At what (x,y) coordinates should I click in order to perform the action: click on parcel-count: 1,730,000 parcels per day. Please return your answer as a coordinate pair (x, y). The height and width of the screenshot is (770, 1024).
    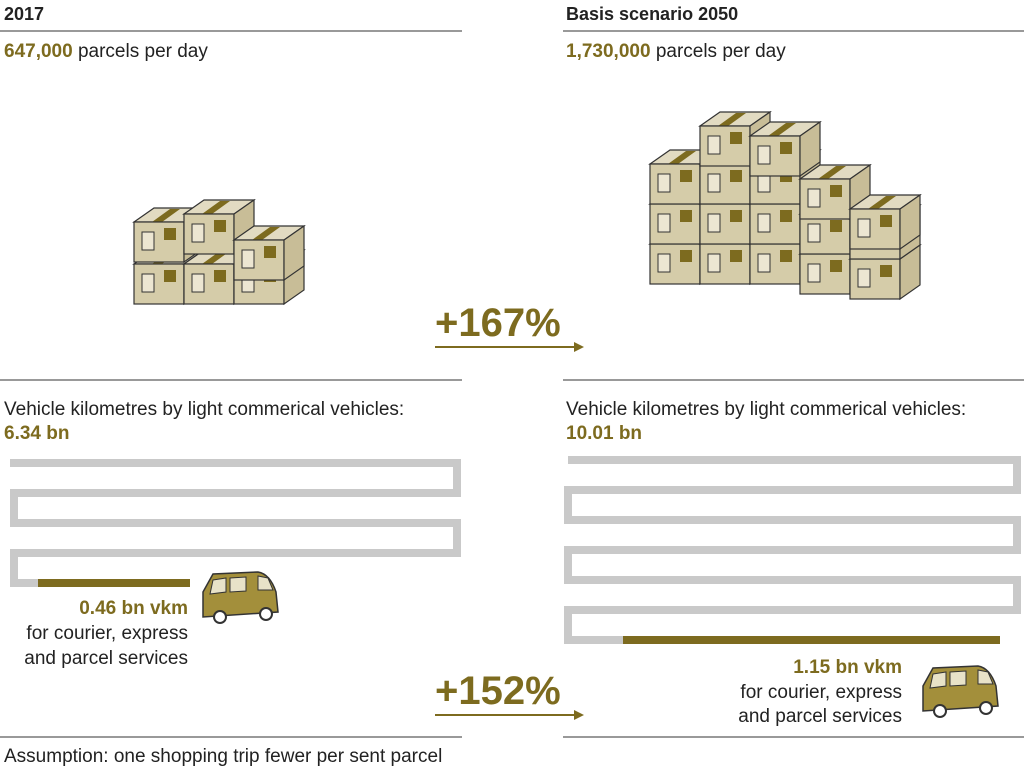
    Looking at the image, I should click on (676, 51).